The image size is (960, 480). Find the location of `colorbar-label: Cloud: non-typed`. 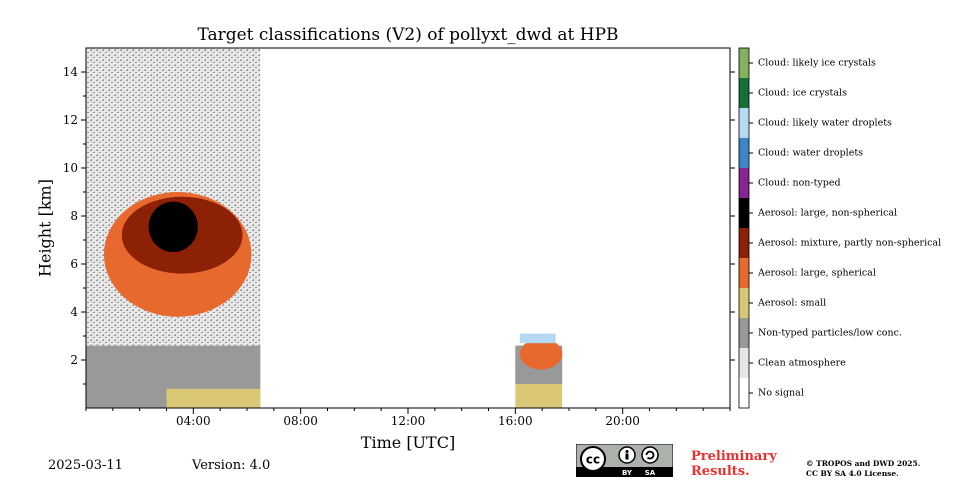

colorbar-label: Cloud: non-typed is located at coordinates (799, 183).